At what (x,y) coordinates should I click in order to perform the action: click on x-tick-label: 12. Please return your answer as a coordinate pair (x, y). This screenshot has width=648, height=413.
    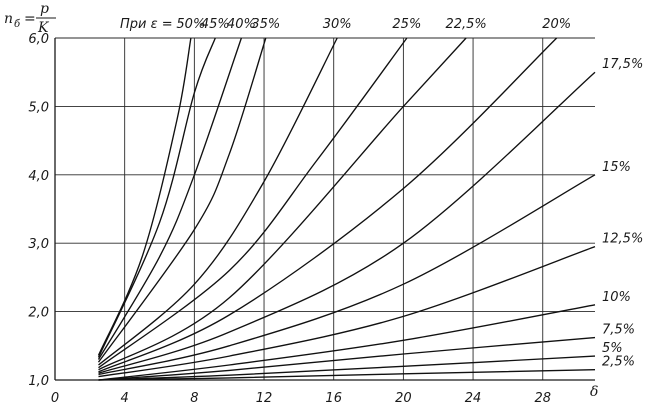
    Looking at the image, I should click on (264, 398).